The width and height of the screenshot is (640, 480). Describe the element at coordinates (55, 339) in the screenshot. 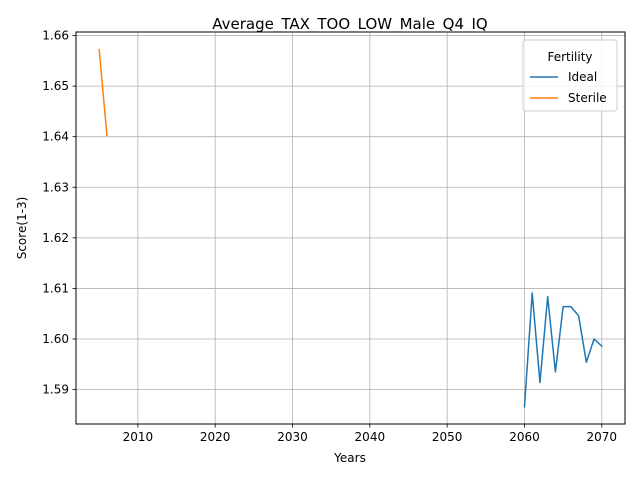

I see `y-tick-label: 1.60` at that location.